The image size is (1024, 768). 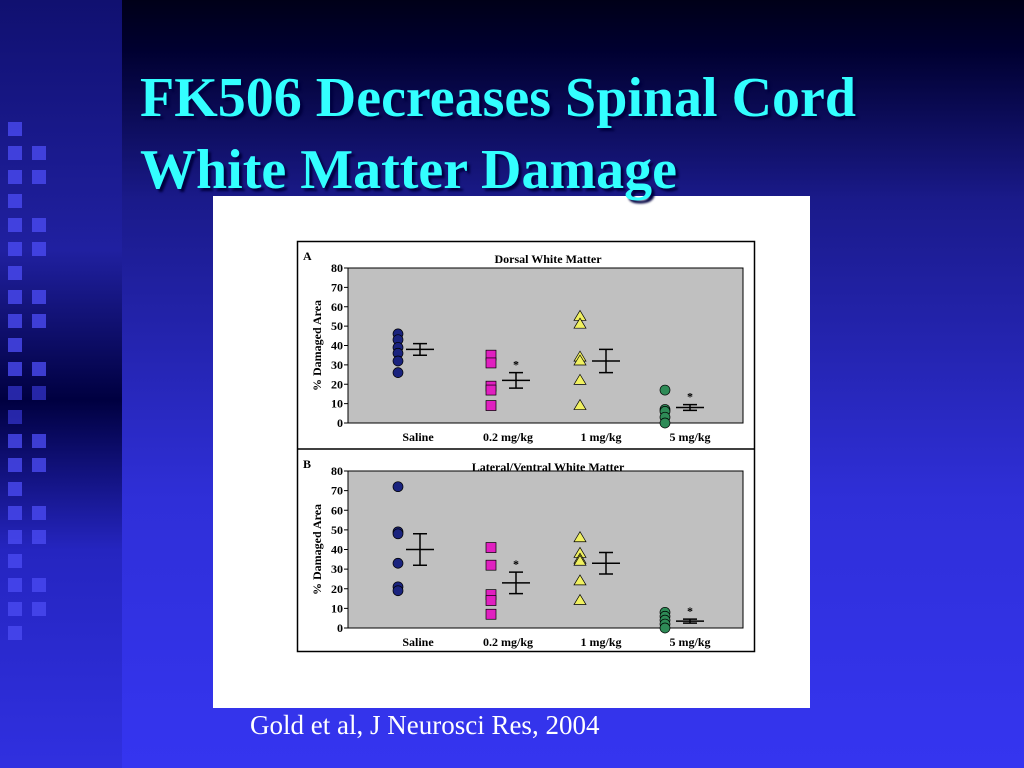 What do you see at coordinates (548, 259) in the screenshot?
I see `chart-title: Dorsal White Matter` at bounding box center [548, 259].